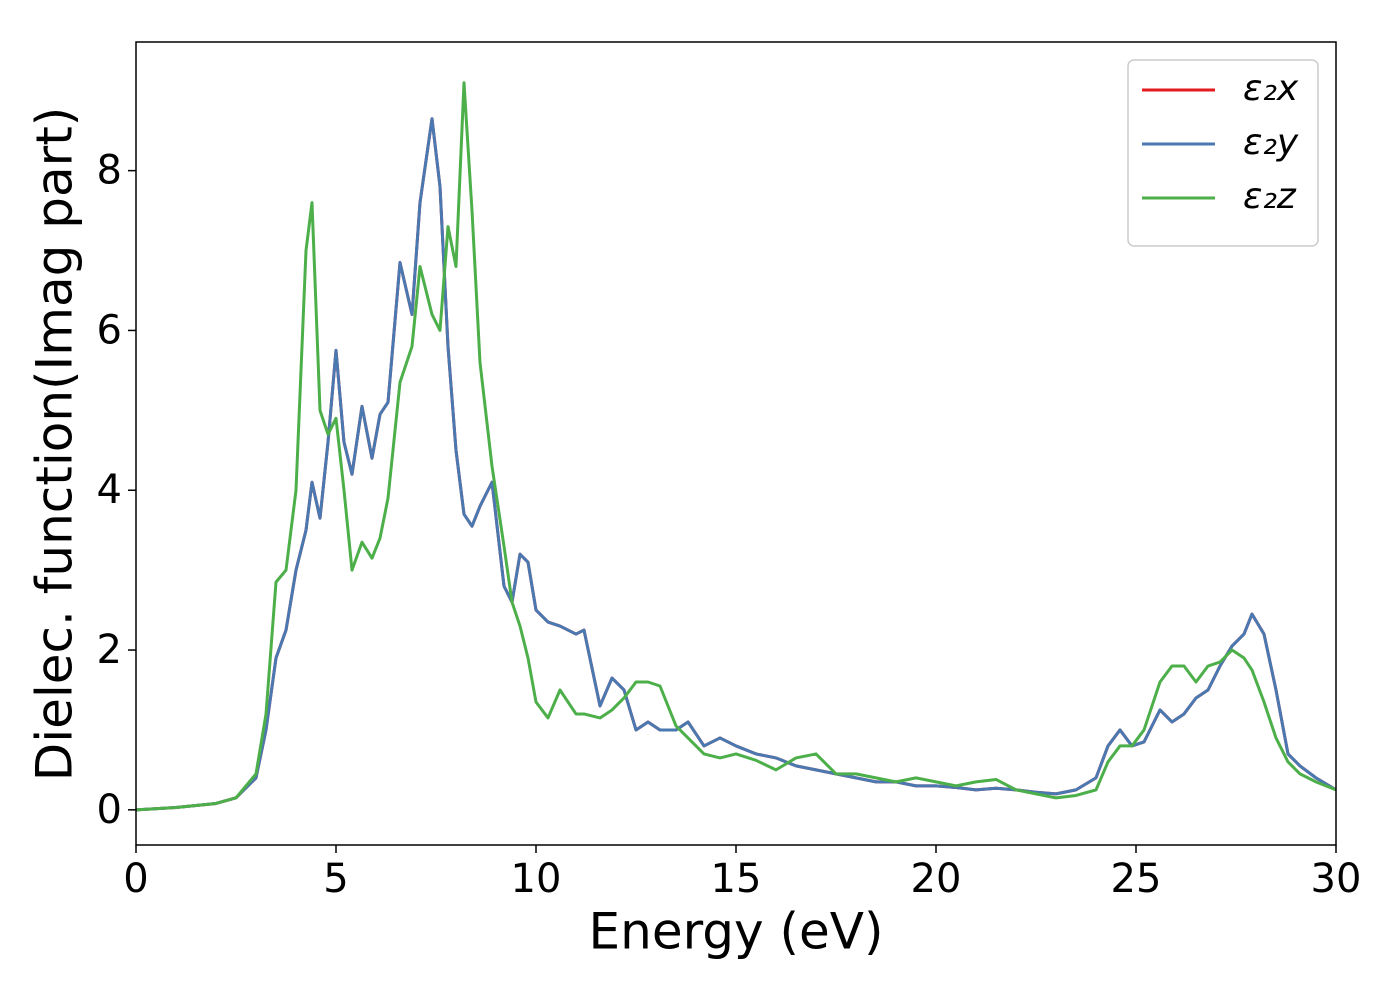 The width and height of the screenshot is (1400, 1000). What do you see at coordinates (936, 879) in the screenshot?
I see `x-tick-label: 20` at bounding box center [936, 879].